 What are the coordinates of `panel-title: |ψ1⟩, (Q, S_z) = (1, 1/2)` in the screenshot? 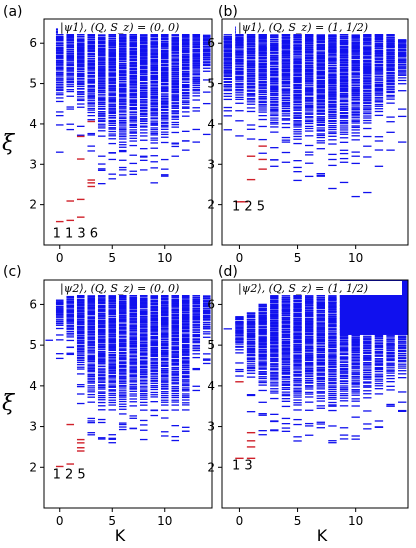 It's located at (303, 28).